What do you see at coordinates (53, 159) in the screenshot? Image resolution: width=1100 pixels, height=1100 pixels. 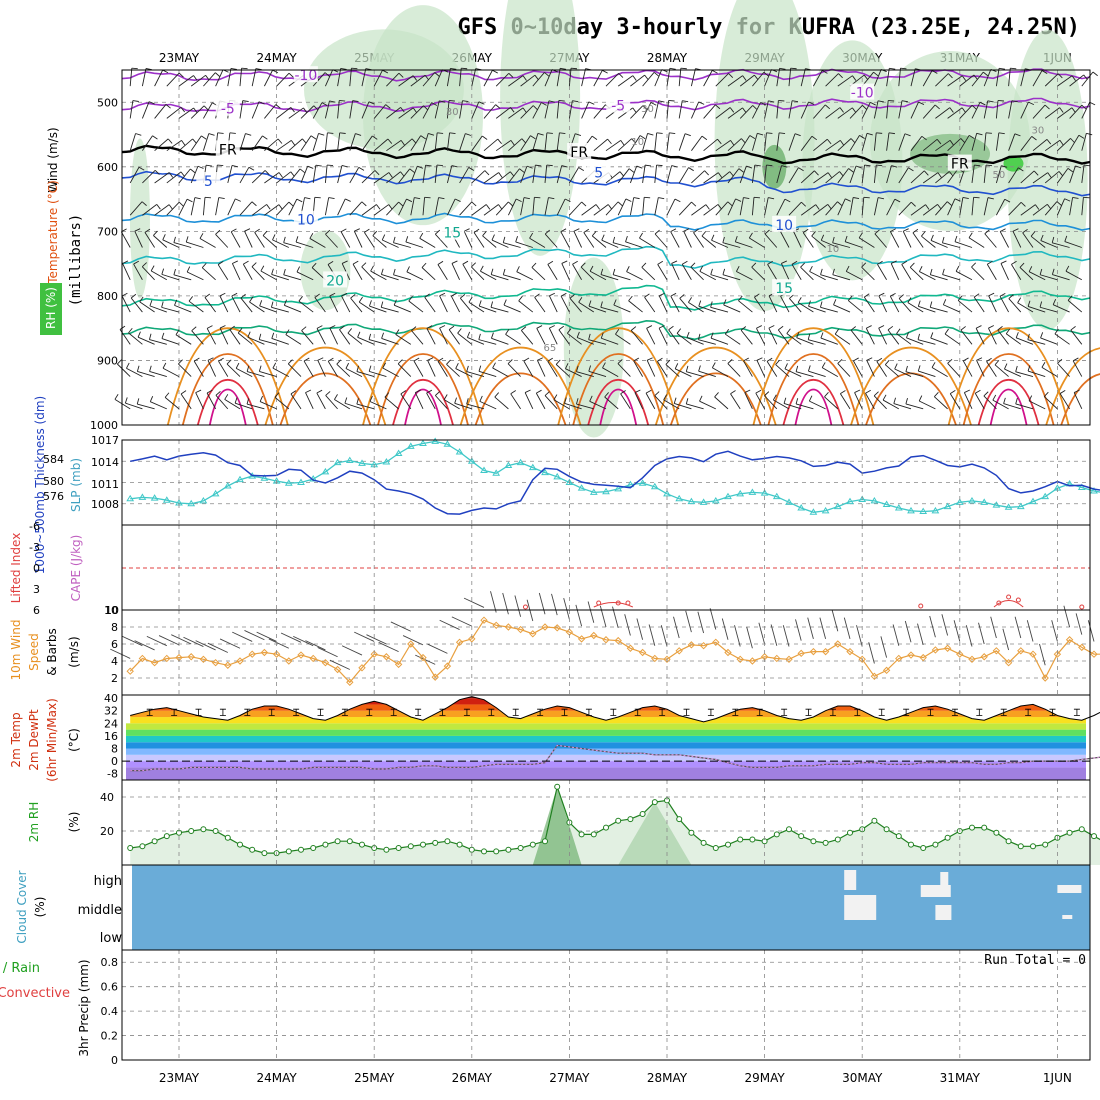 I see `ylabel-wind: Wind (m/s)` at bounding box center [53, 159].